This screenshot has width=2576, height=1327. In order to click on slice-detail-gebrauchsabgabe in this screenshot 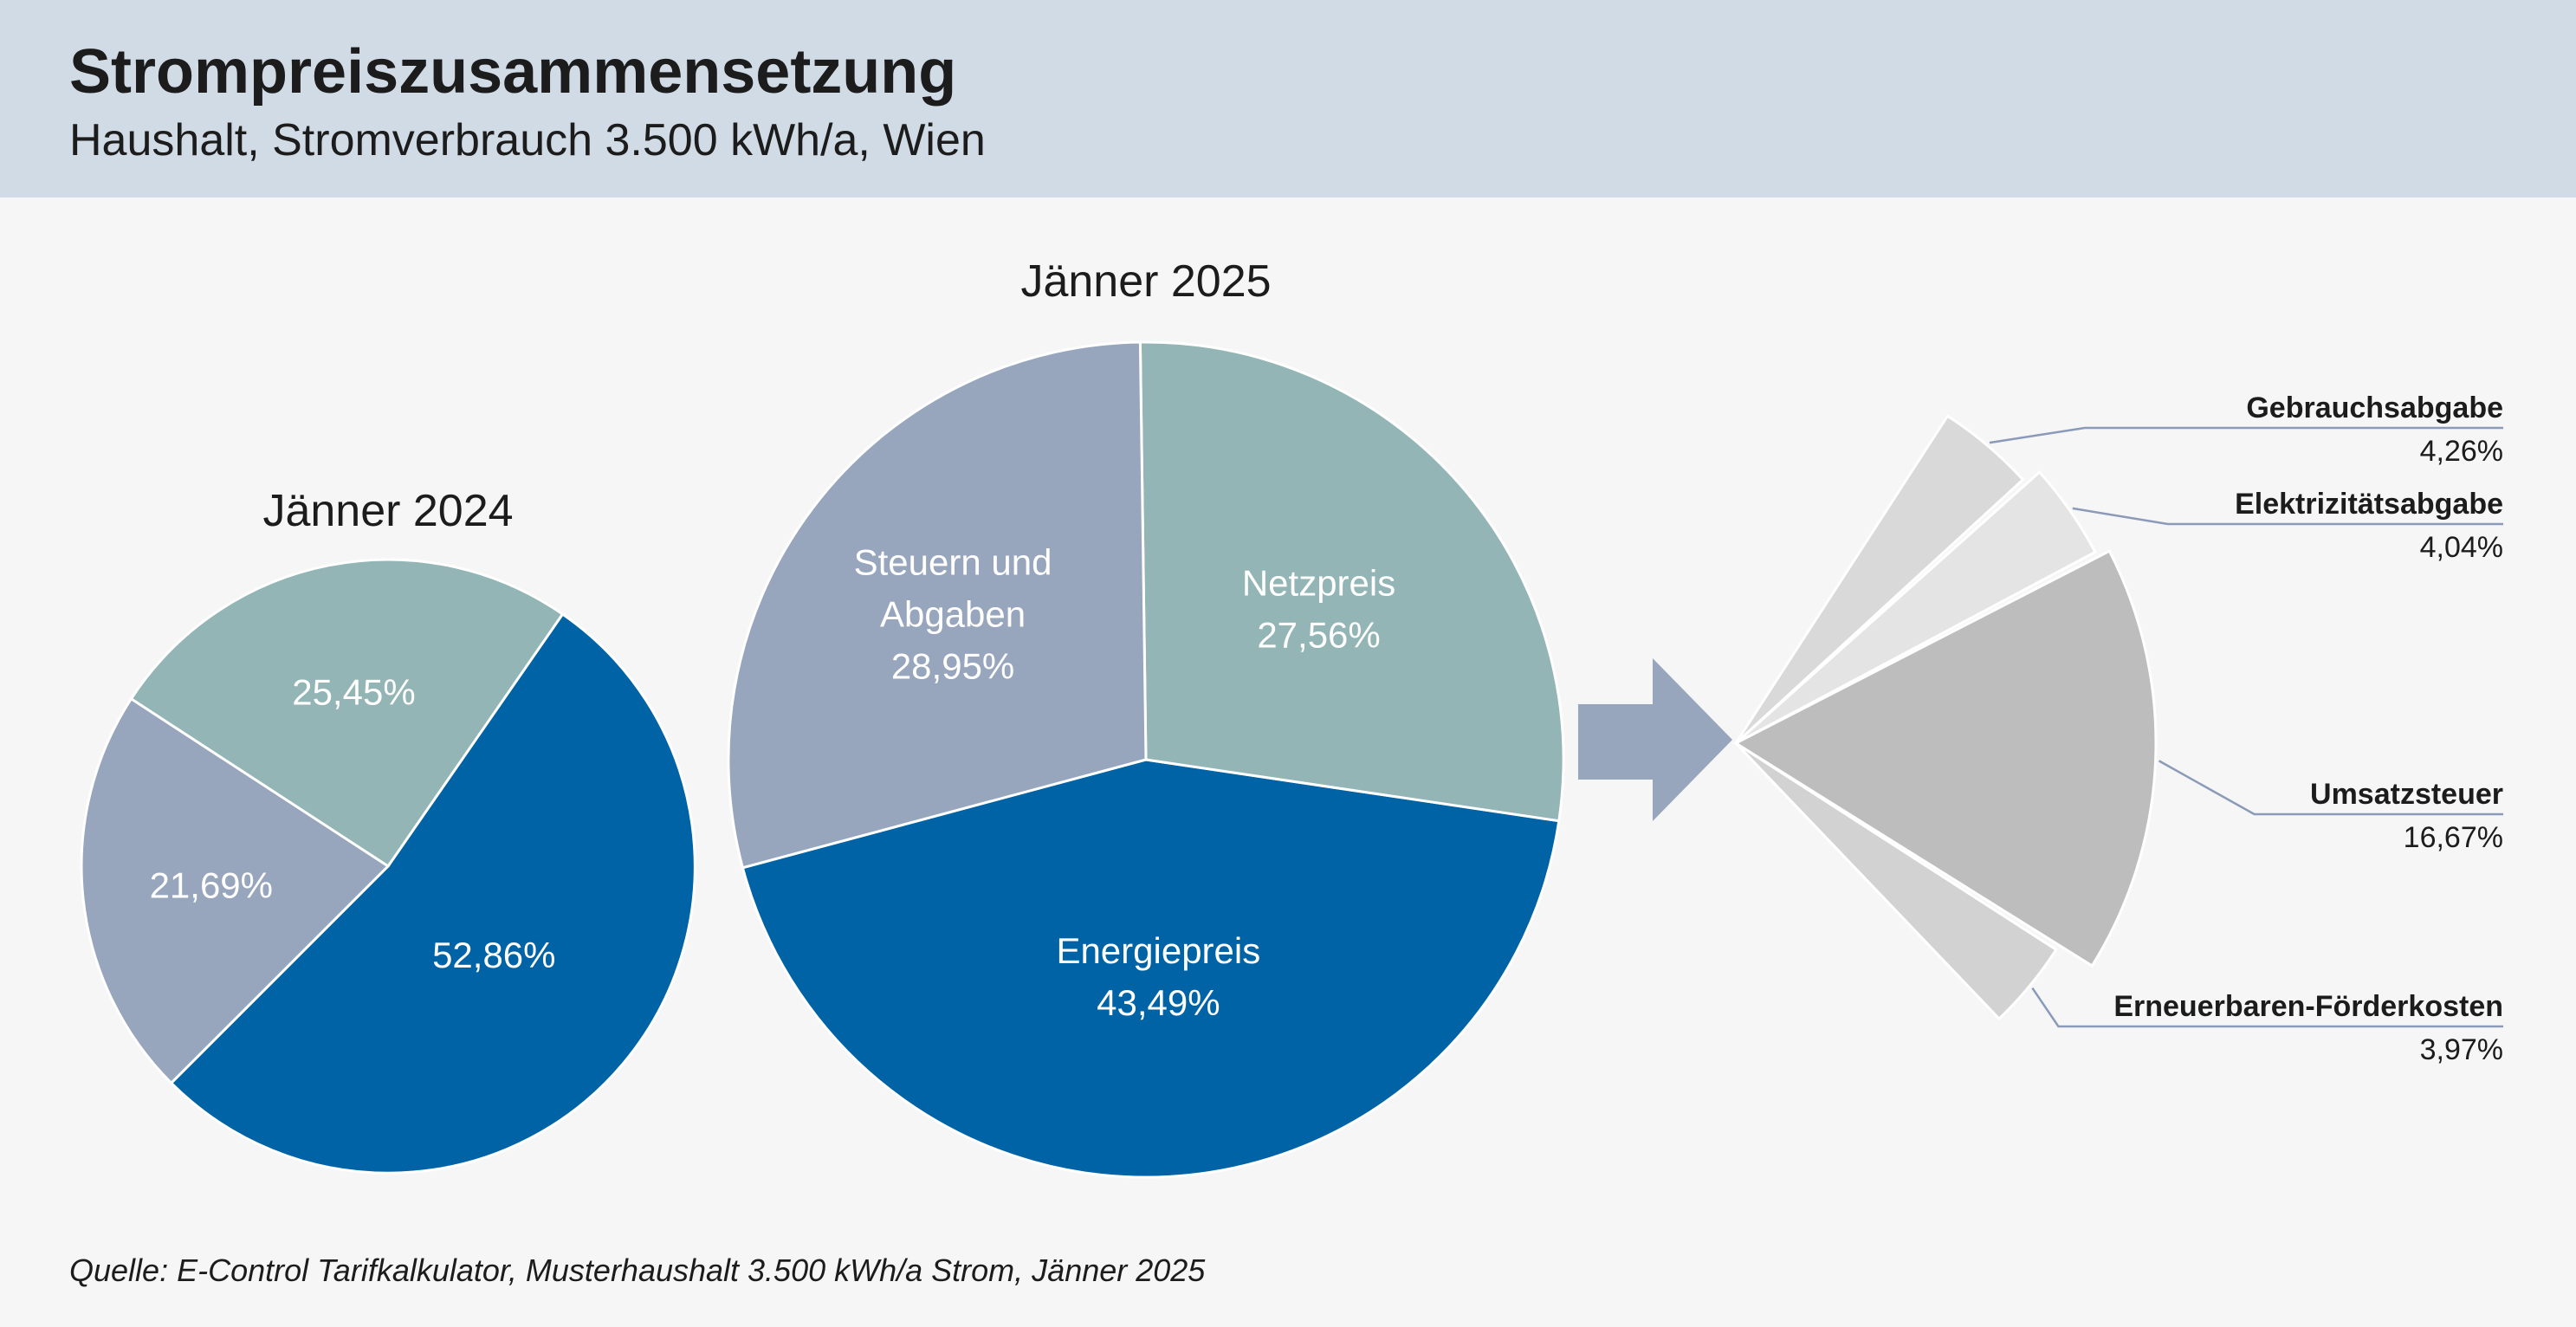, I will do `click(1879, 579)`.